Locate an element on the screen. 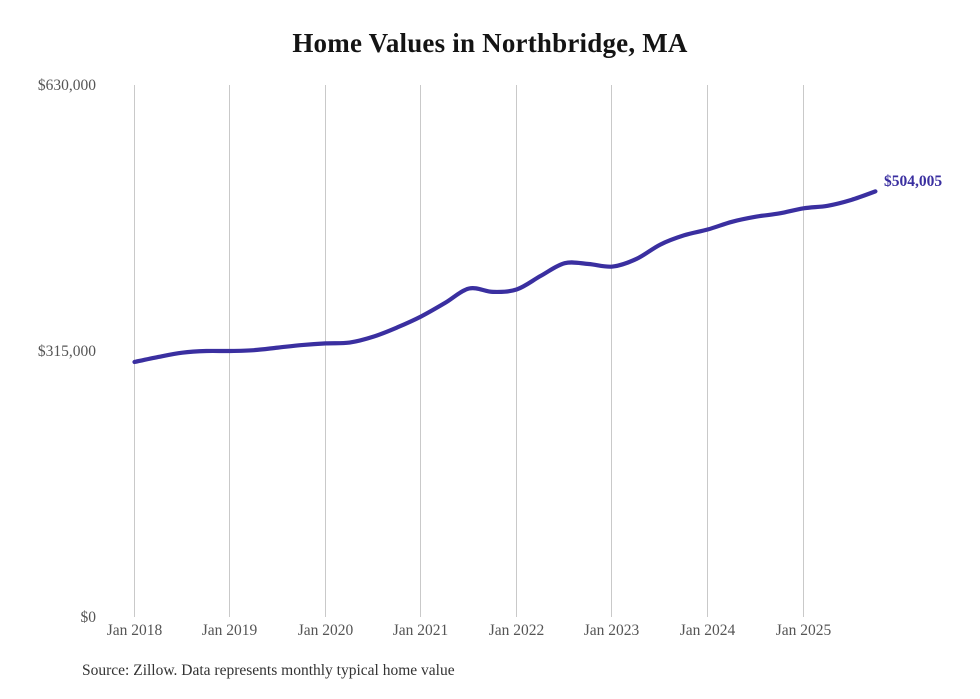 This screenshot has height=699, width=980. x-tick-label-jan-2024: Jan 2024 is located at coordinates (707, 630).